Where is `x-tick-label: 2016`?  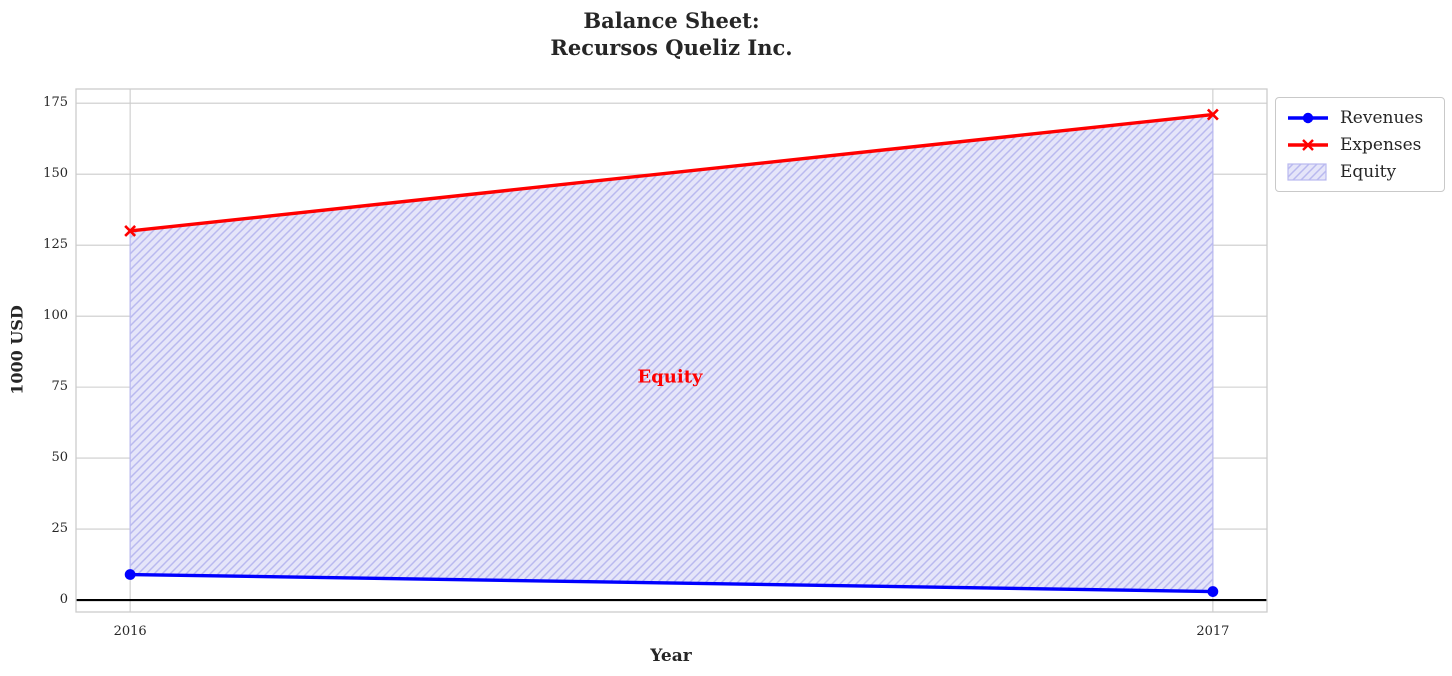 x-tick-label: 2016 is located at coordinates (130, 631).